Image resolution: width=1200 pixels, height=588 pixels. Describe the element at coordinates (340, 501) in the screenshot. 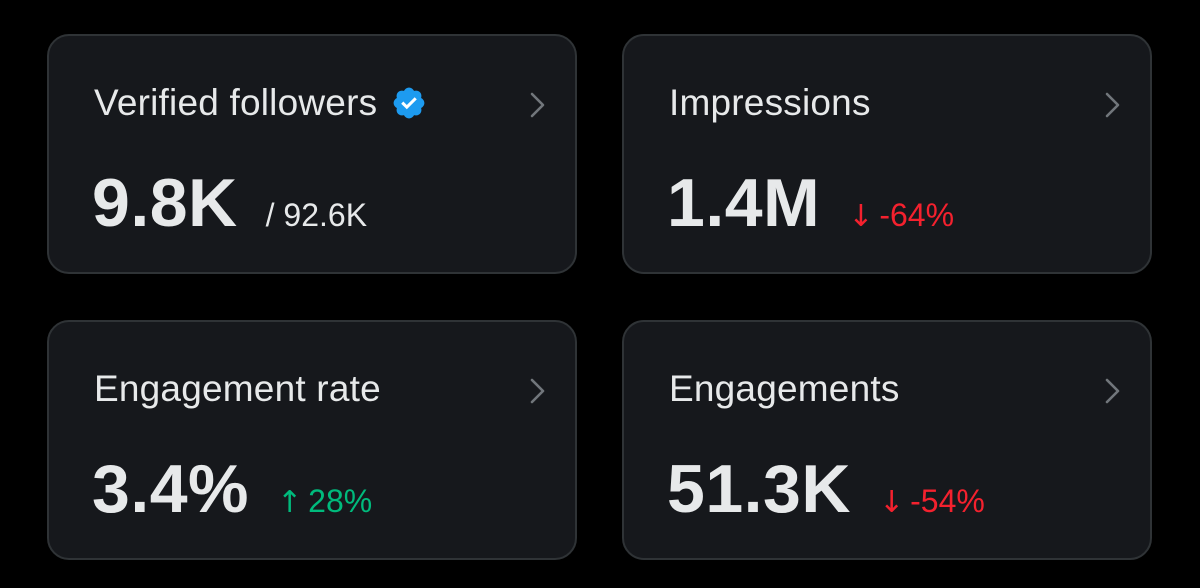

I see `change-percent: 28%` at that location.